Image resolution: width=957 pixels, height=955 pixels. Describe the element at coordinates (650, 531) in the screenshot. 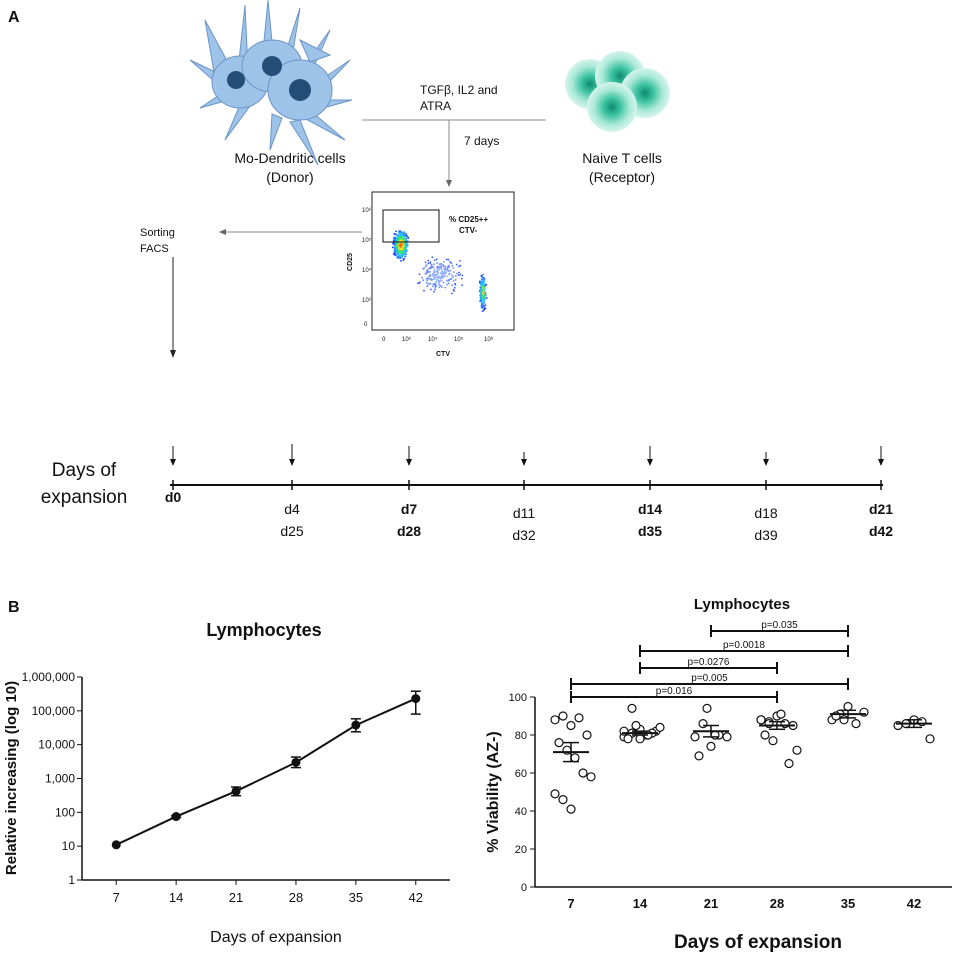

I see `timeline-day: d35` at that location.